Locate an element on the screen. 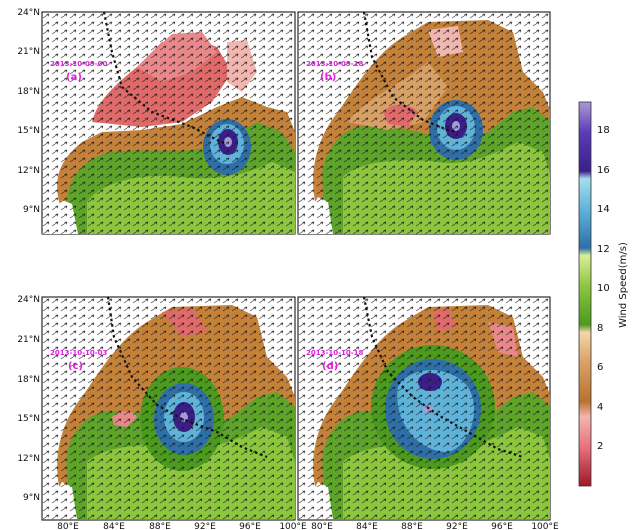  colorbar-tick: 6 is located at coordinates (600, 367).